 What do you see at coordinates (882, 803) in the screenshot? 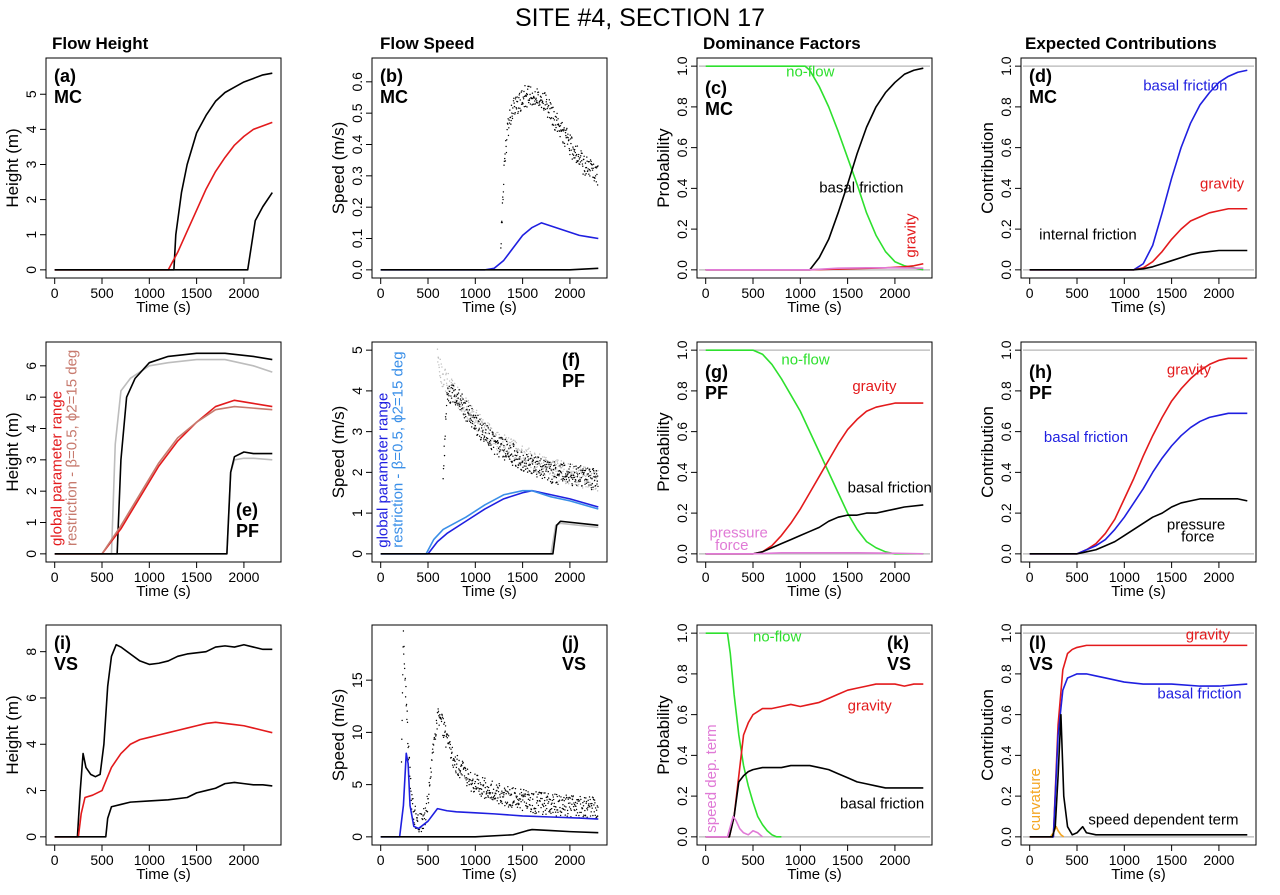
I see `annotation-2: basal friction` at bounding box center [882, 803].